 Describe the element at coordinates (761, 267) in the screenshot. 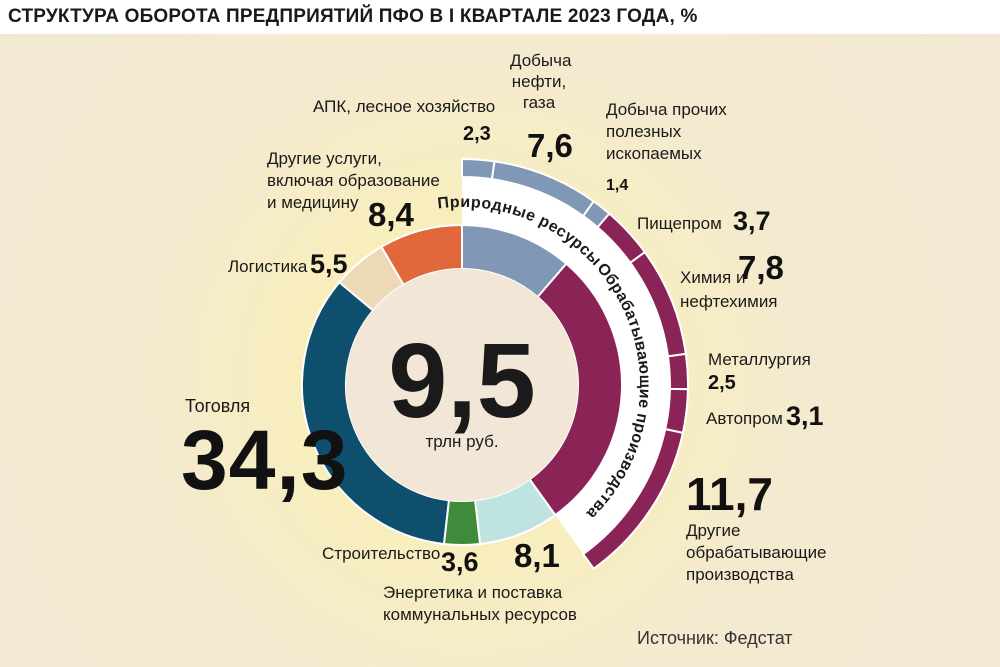

I see `value-chem: 7,8` at that location.